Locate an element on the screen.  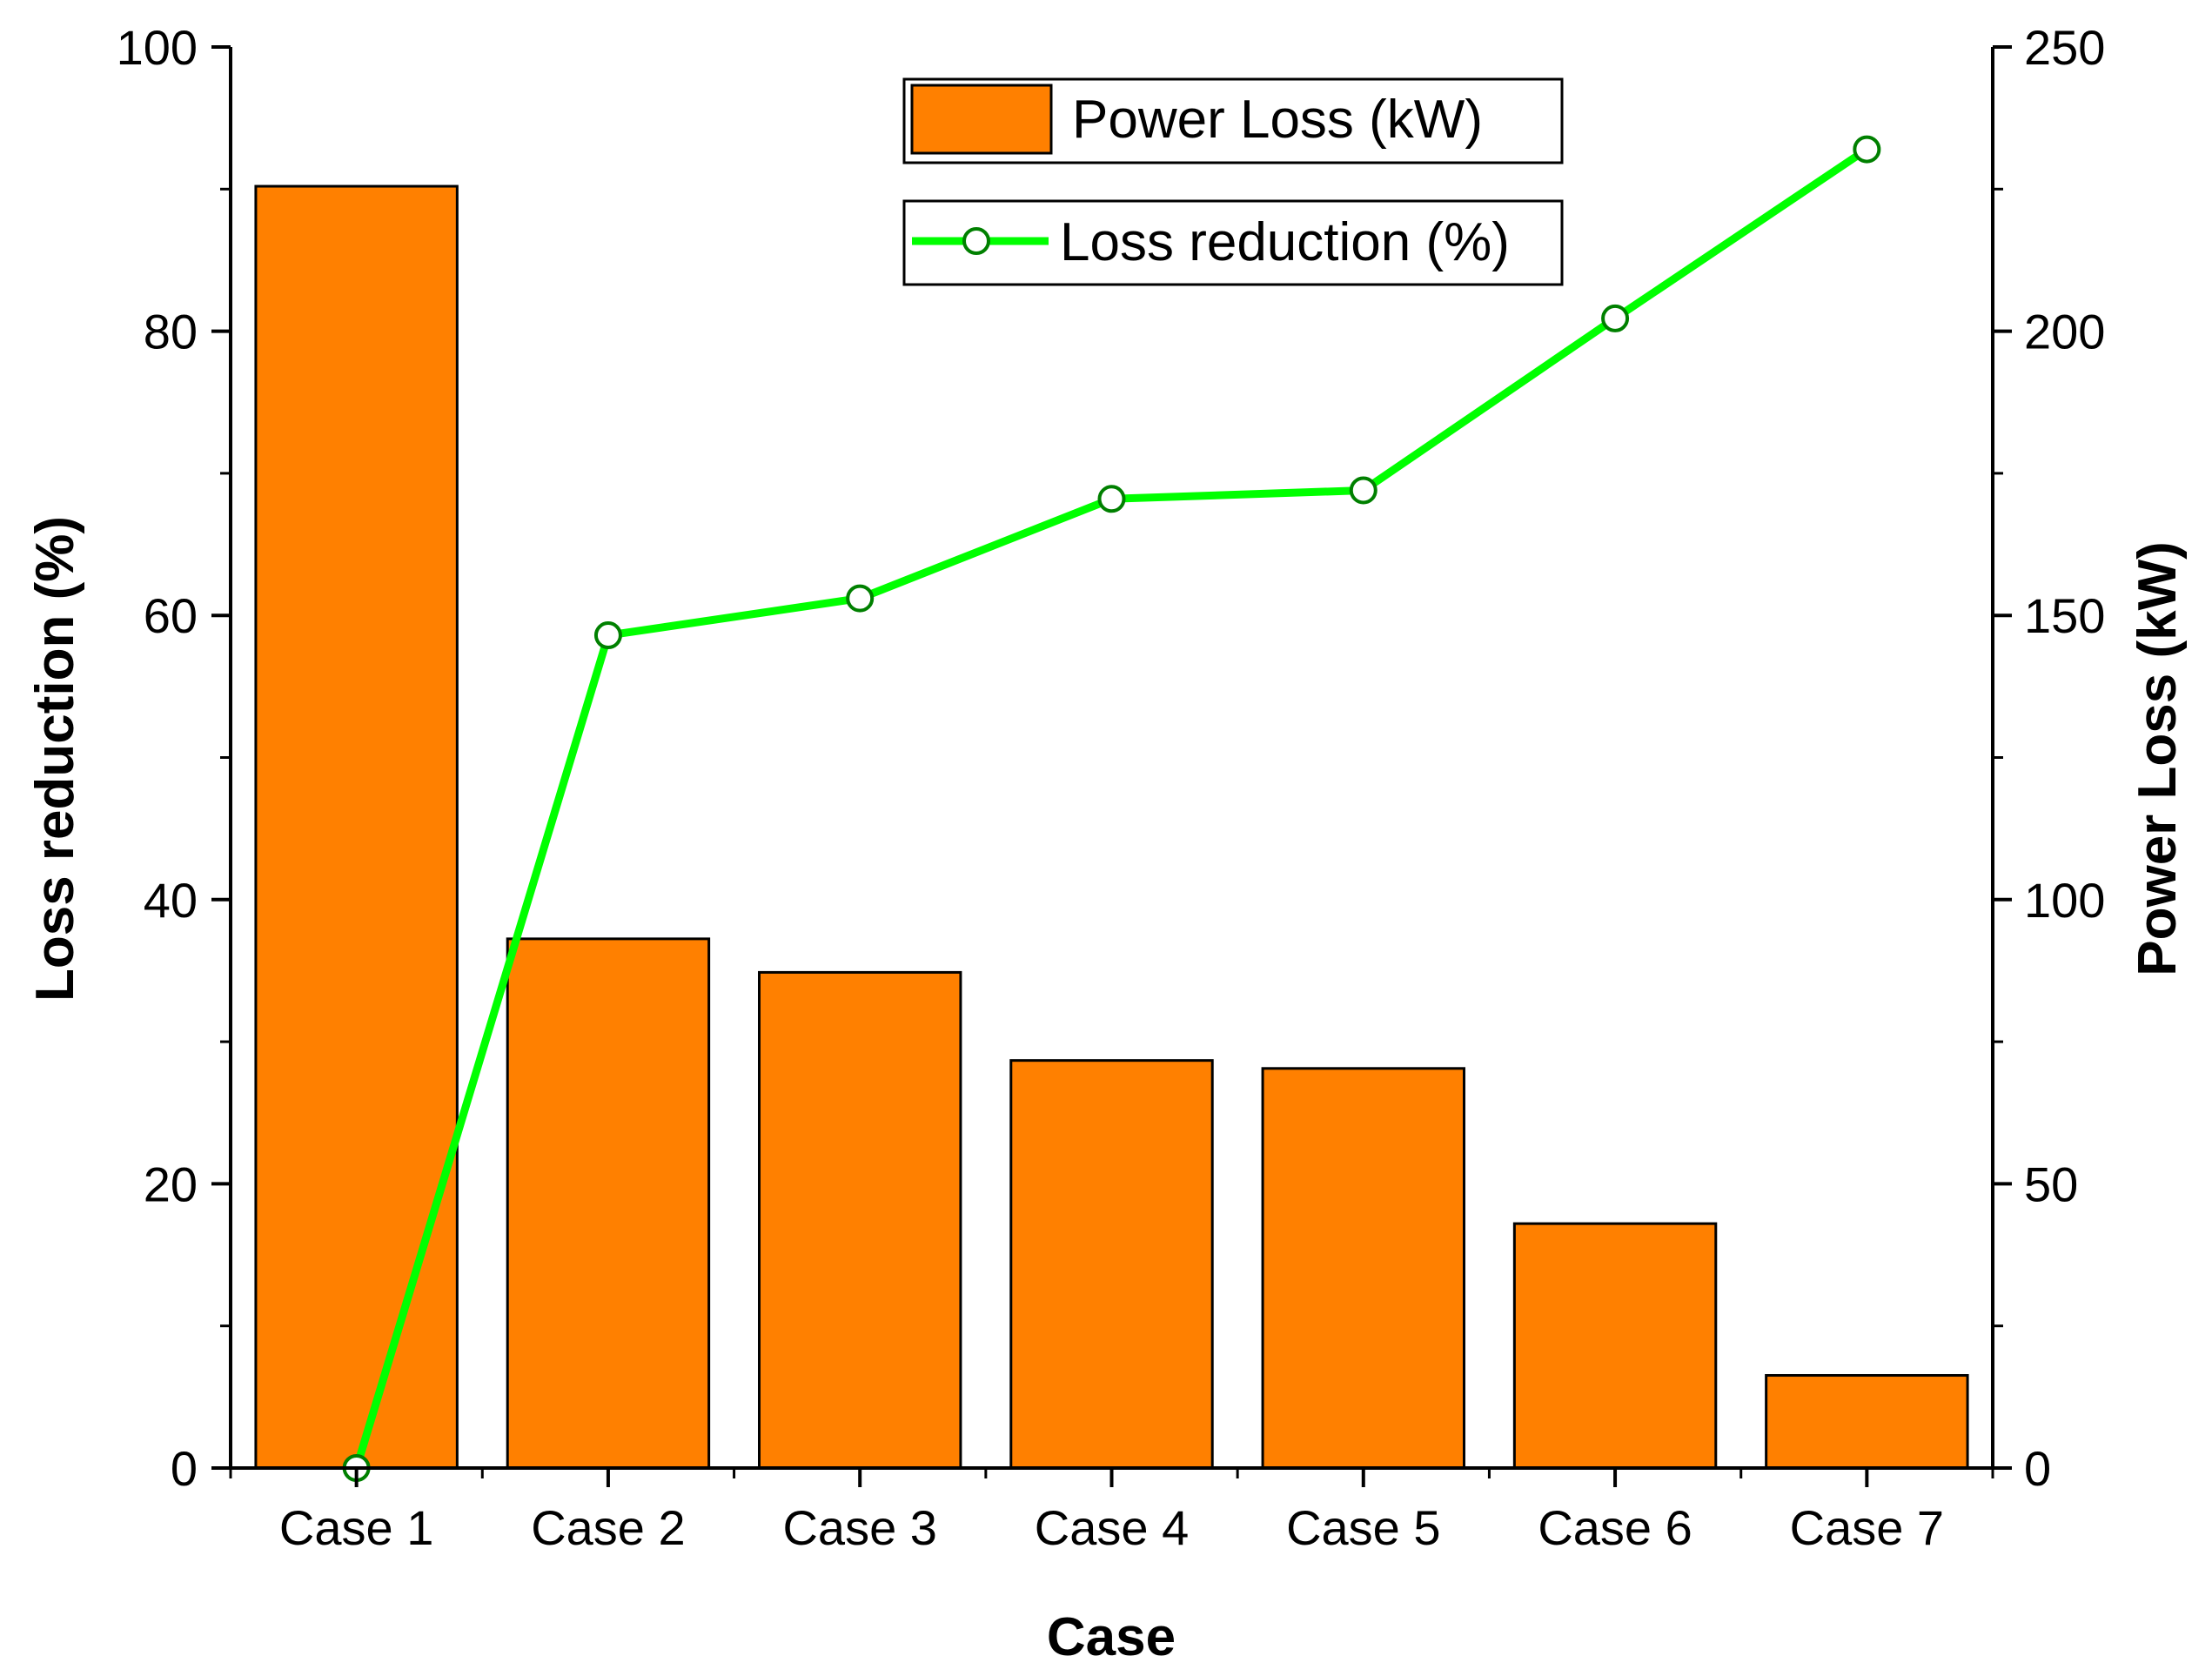
y-left-tick-label: 80 is located at coordinates (171, 332).